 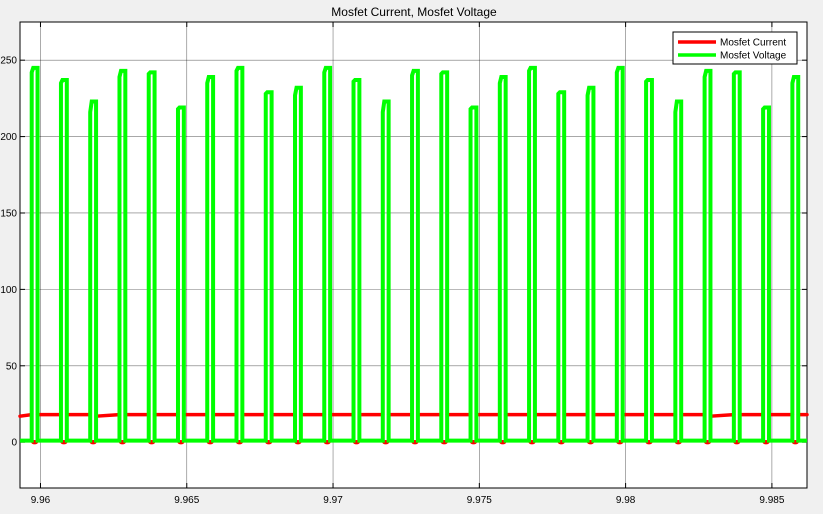 I want to click on legend-box, so click(x=735, y=48).